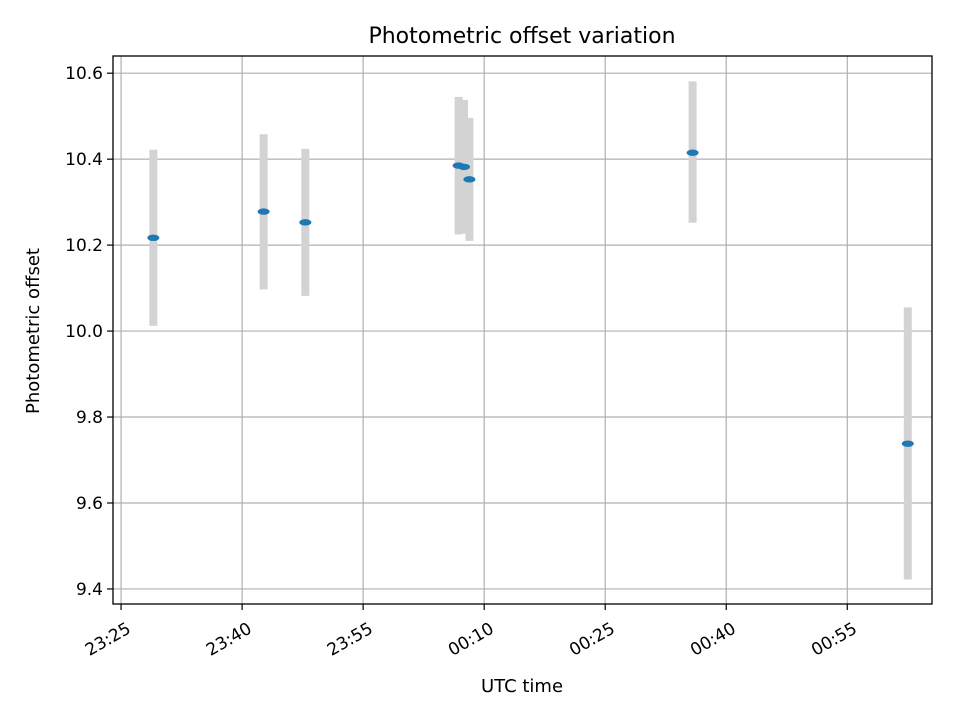 This screenshot has height=720, width=960. What do you see at coordinates (84, 246) in the screenshot?
I see `y-tick-label: 10.2` at bounding box center [84, 246].